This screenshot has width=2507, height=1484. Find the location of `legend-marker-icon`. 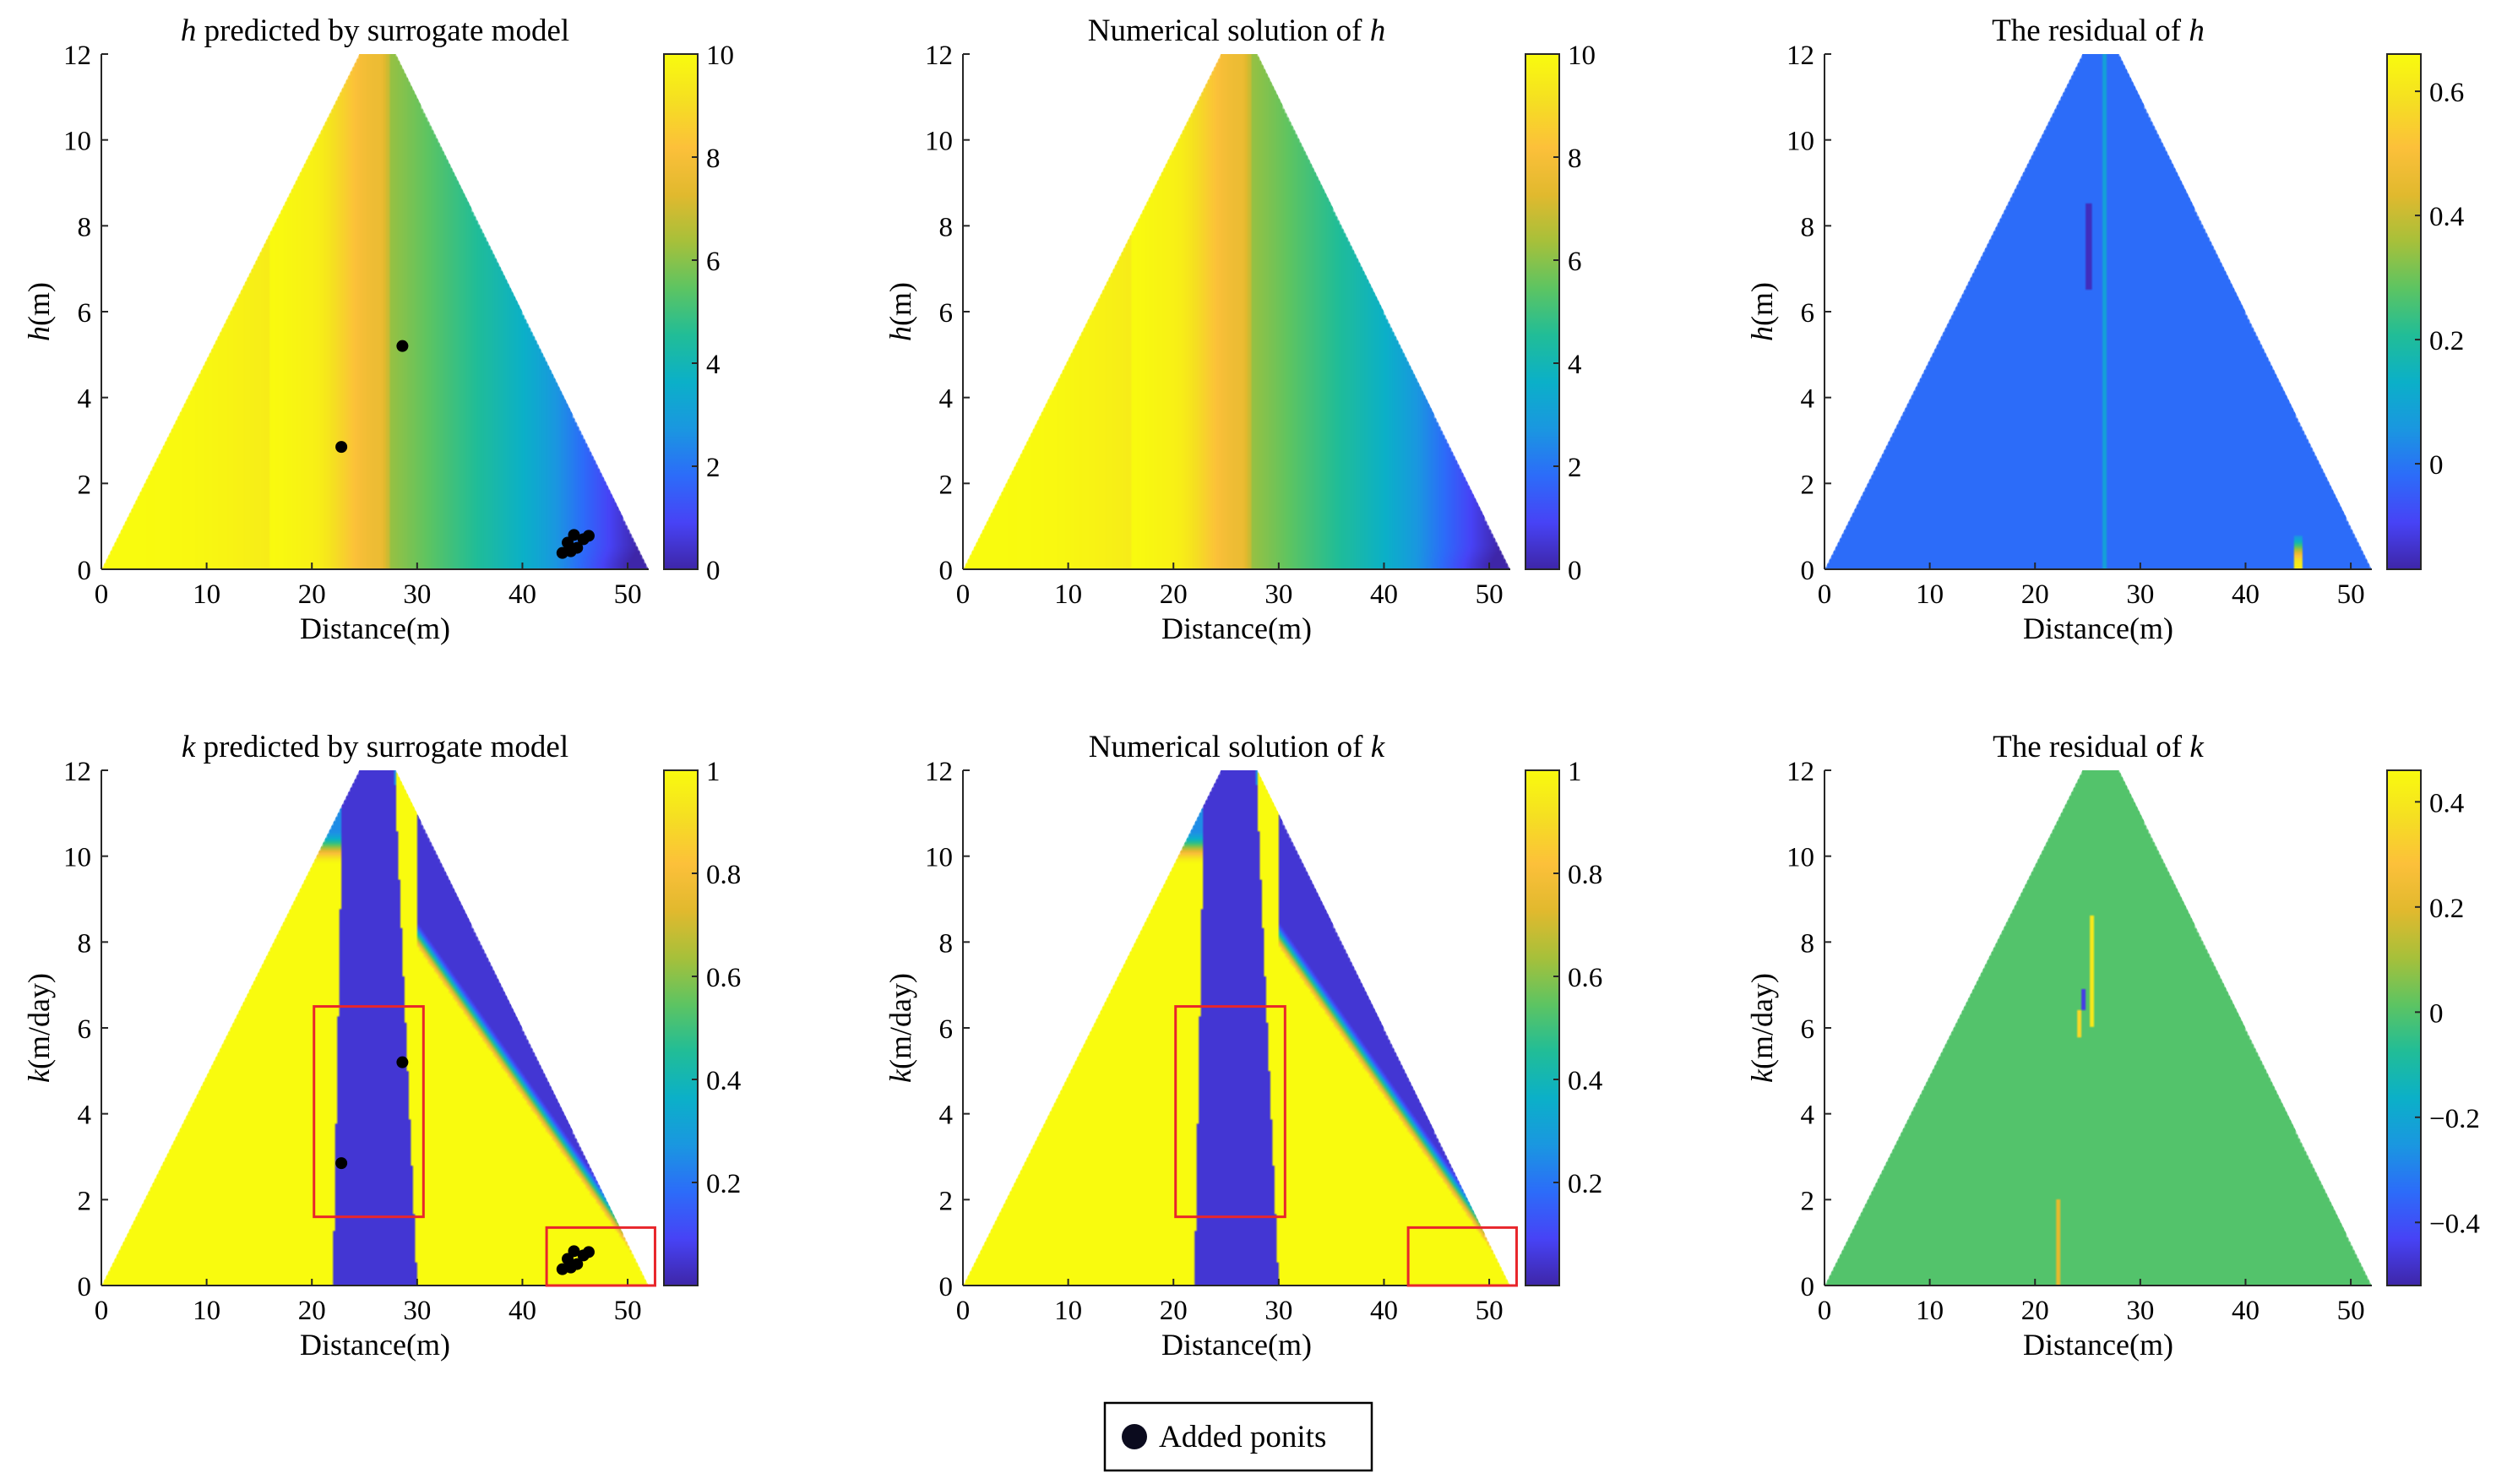

legend-marker-icon is located at coordinates (1134, 1436).